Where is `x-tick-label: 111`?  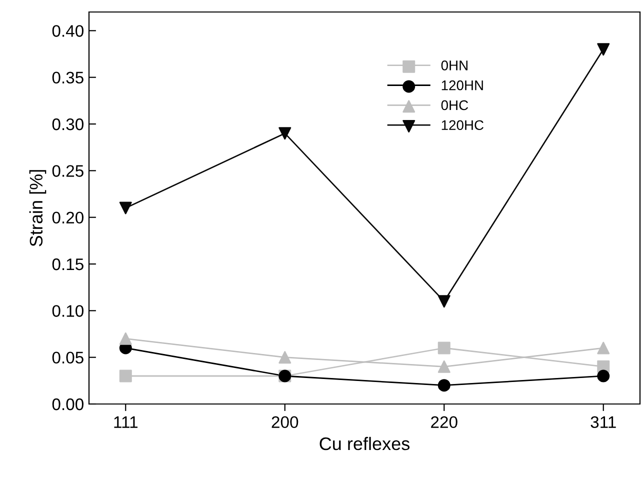 x-tick-label: 111 is located at coordinates (126, 422).